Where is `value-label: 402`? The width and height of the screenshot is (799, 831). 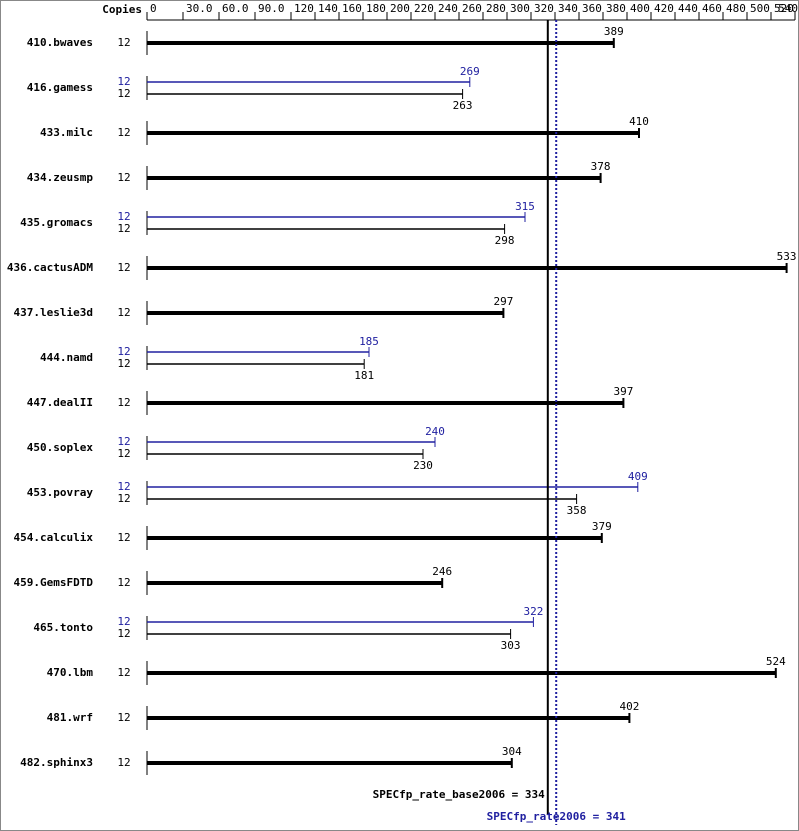
value-label: 402 is located at coordinates (629, 706).